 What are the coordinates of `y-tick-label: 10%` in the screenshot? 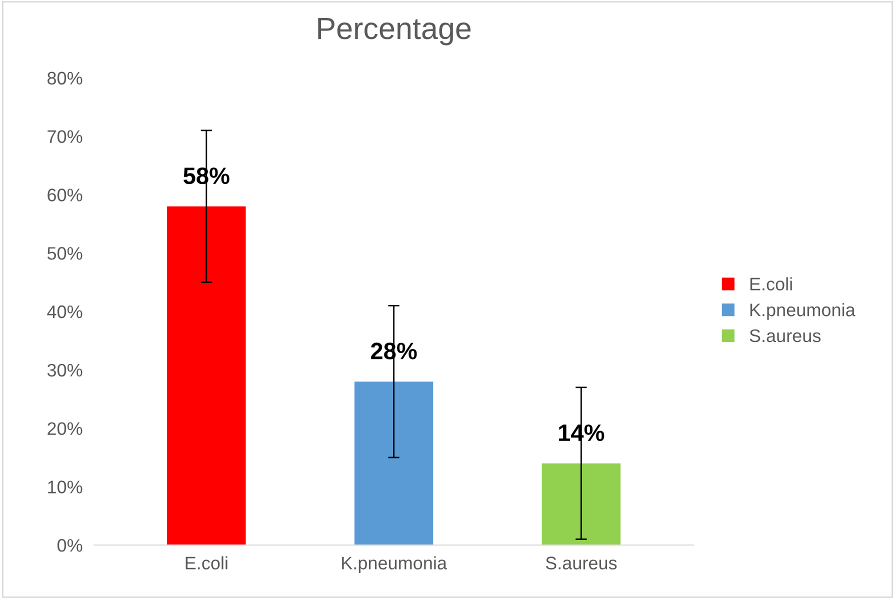 It's located at (65, 487).